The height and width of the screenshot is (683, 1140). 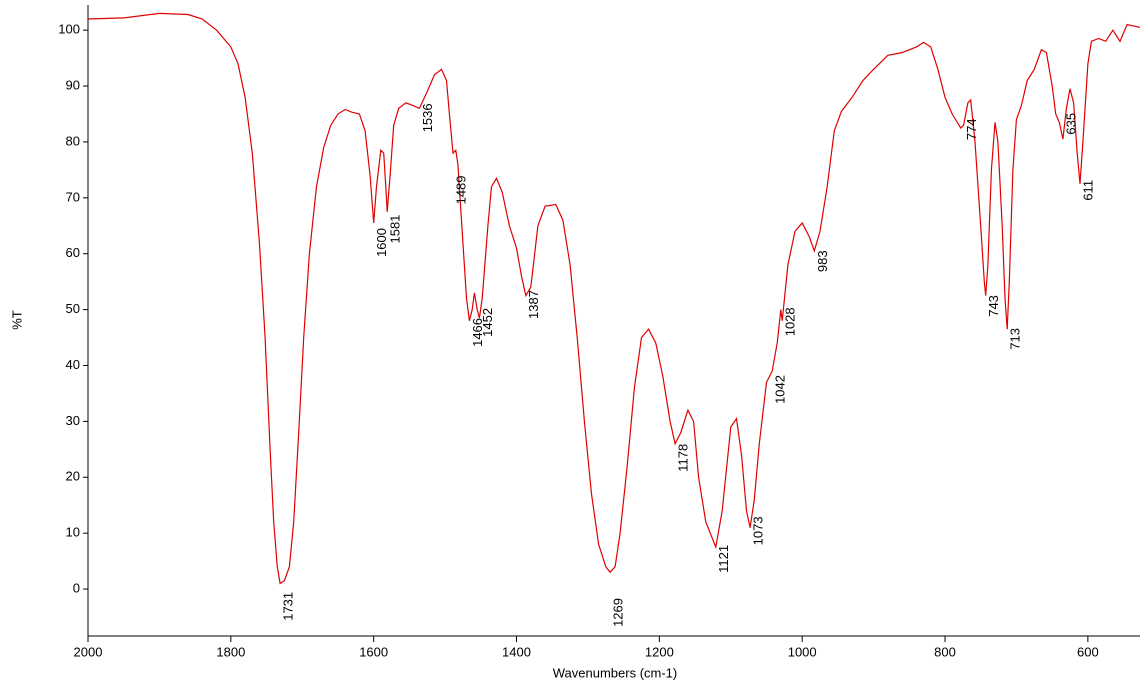 I want to click on peak-label: 635, so click(x=1070, y=124).